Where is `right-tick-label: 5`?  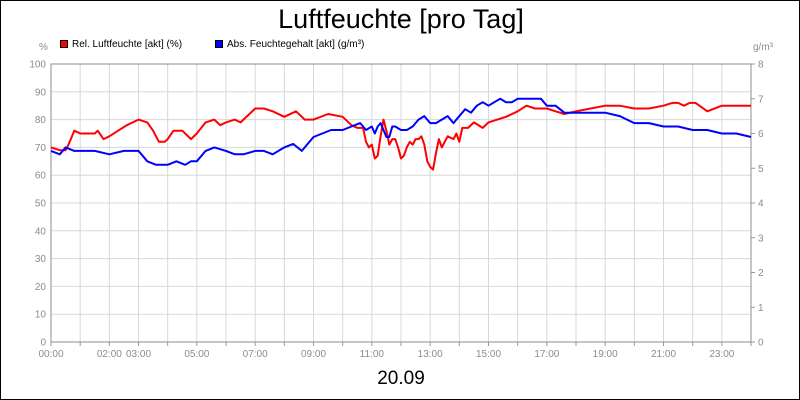
right-tick-label: 5 is located at coordinates (761, 169).